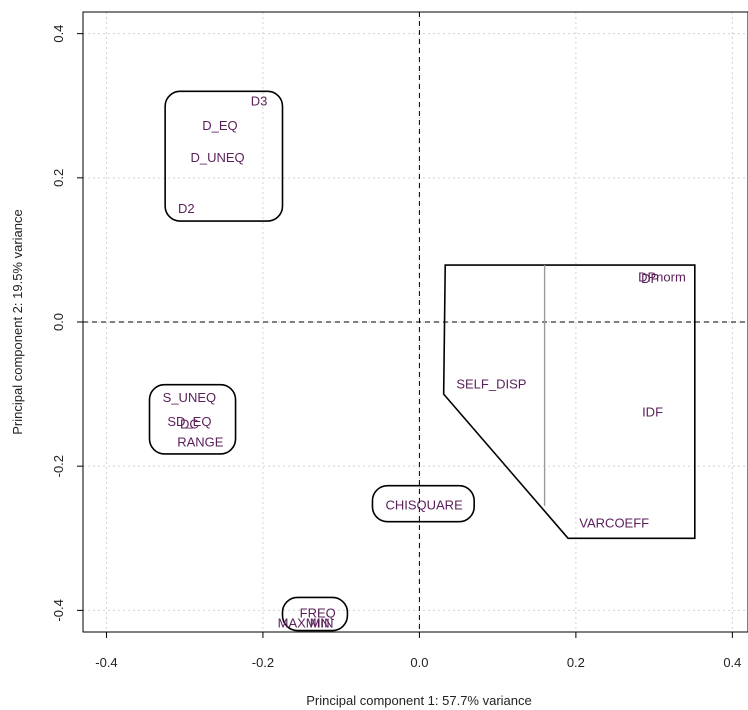 The height and width of the screenshot is (710, 748). I want to click on x-tick-label: 0.4, so click(732, 662).